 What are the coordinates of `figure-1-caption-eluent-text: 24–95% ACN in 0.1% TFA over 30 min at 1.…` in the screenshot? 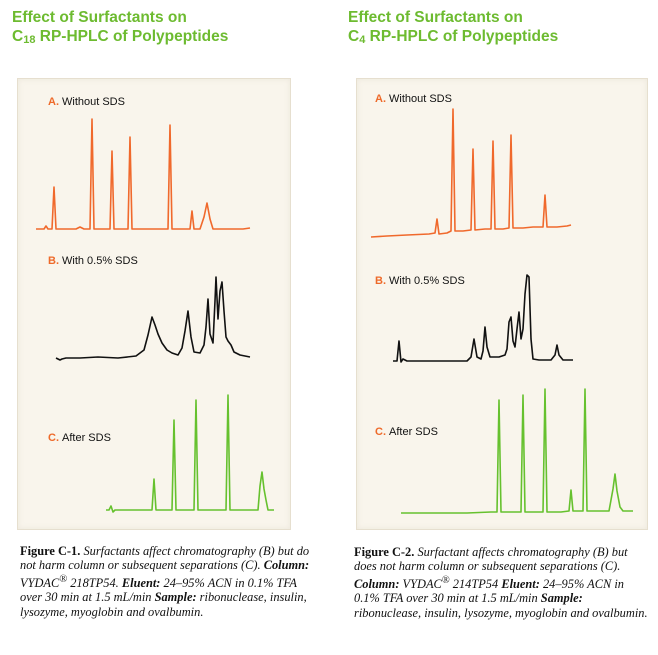 It's located at (158, 590).